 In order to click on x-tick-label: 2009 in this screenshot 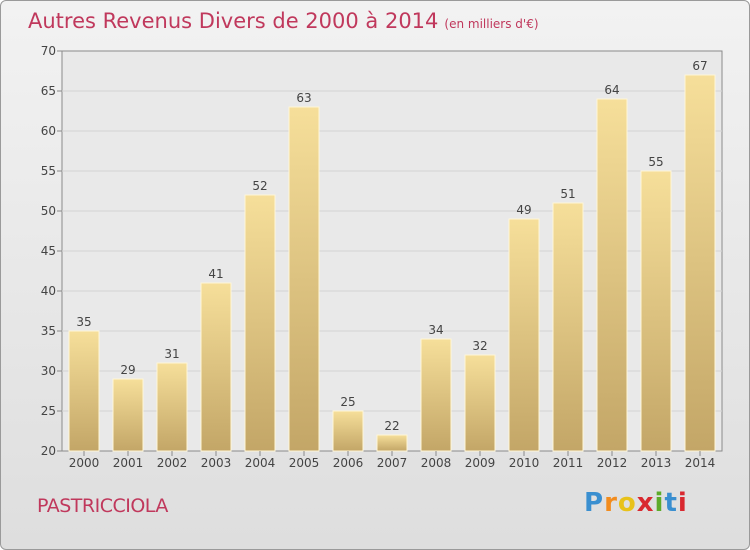, I will do `click(480, 463)`.